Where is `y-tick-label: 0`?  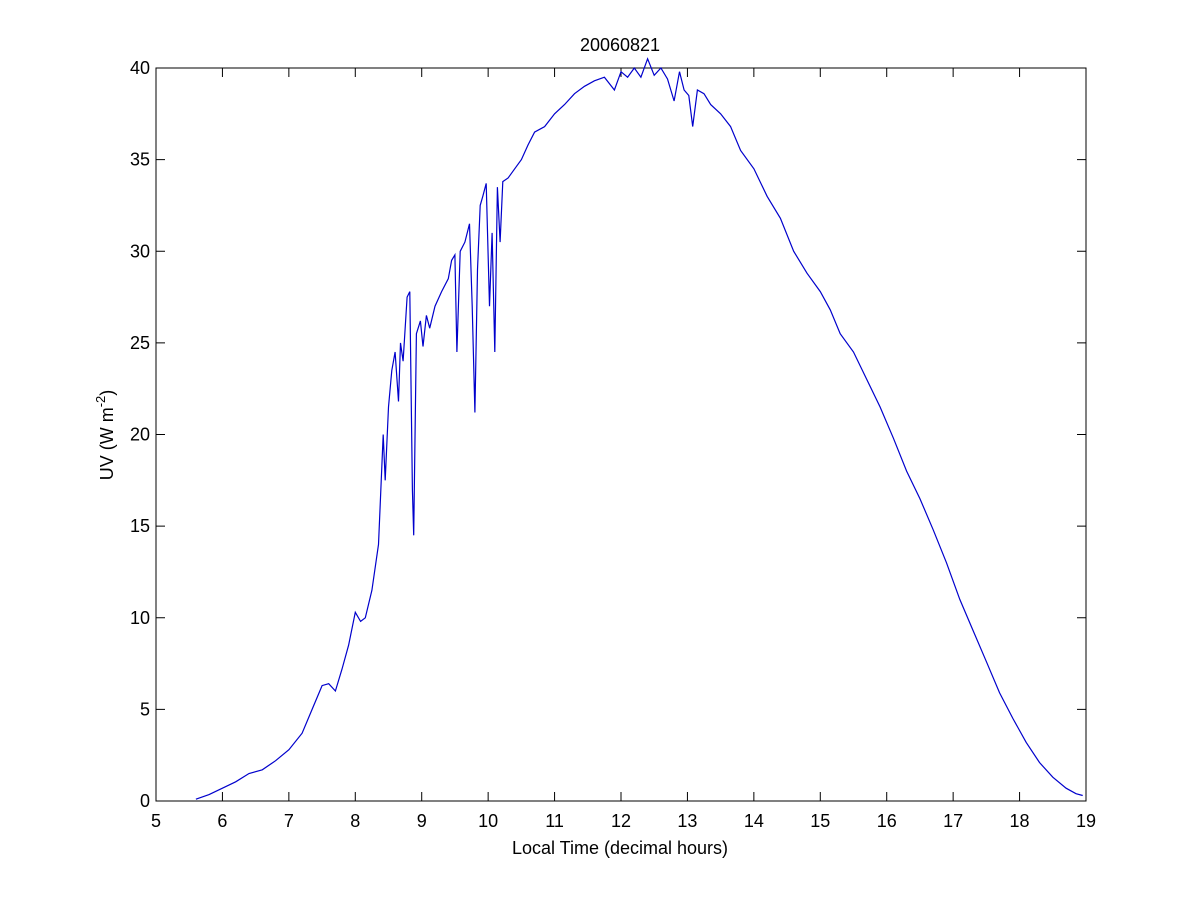 y-tick-label: 0 is located at coordinates (145, 801).